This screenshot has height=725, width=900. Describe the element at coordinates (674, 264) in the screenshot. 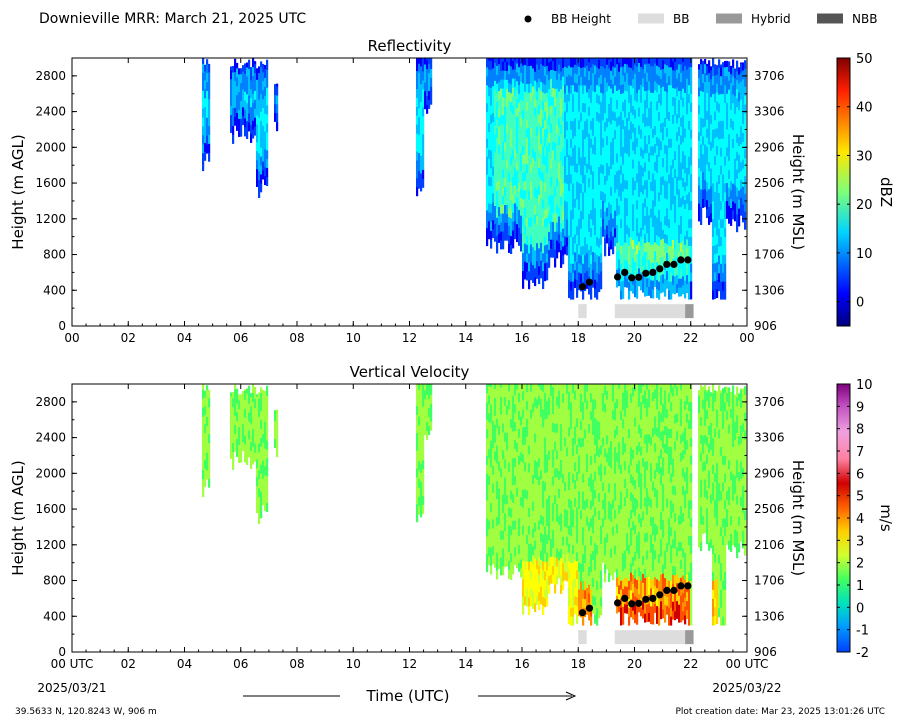

I see `bb-height-point` at that location.